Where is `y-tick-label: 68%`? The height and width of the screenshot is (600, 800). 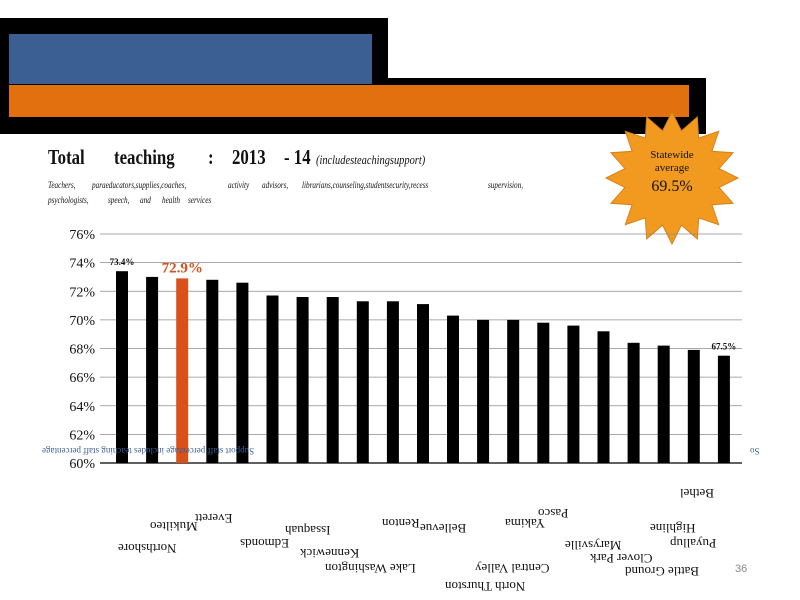
y-tick-label: 68% is located at coordinates (82, 350).